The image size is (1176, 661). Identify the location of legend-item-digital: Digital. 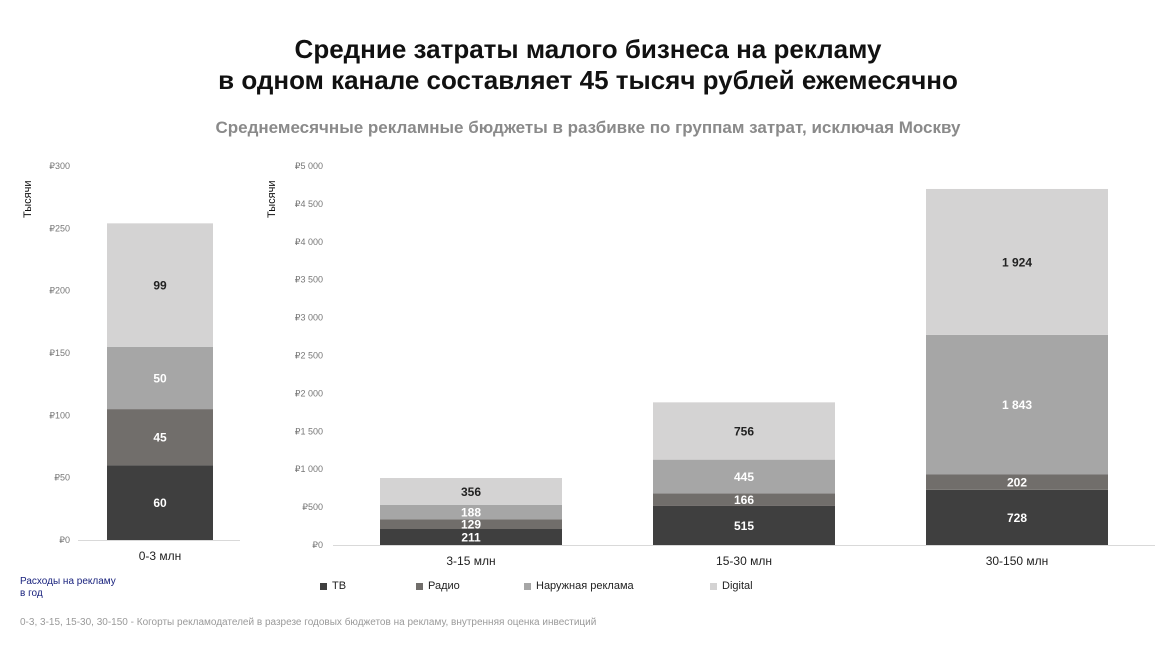
(731, 586).